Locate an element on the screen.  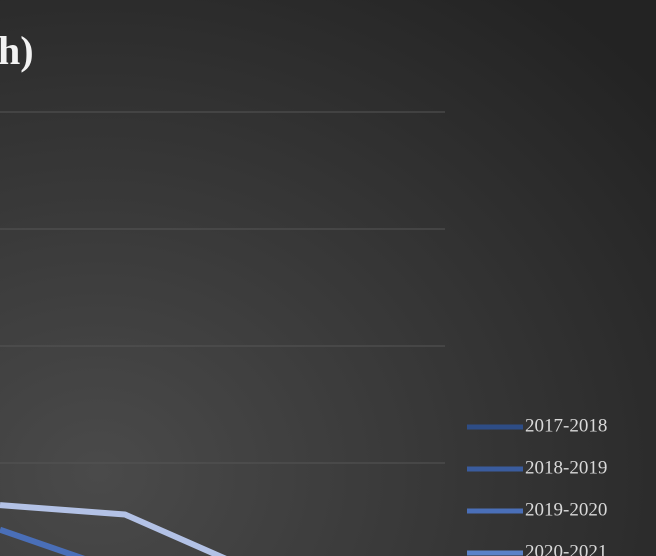
chart-title: h) is located at coordinates (17, 50).